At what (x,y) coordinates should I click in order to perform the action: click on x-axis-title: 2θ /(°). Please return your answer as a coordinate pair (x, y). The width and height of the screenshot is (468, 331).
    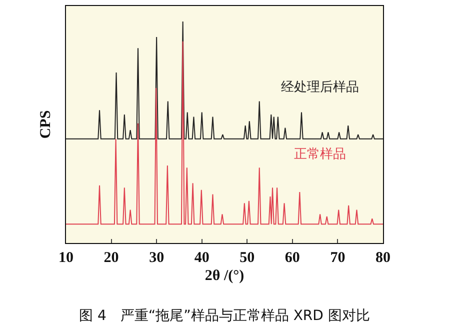
    Looking at the image, I should click on (224, 276).